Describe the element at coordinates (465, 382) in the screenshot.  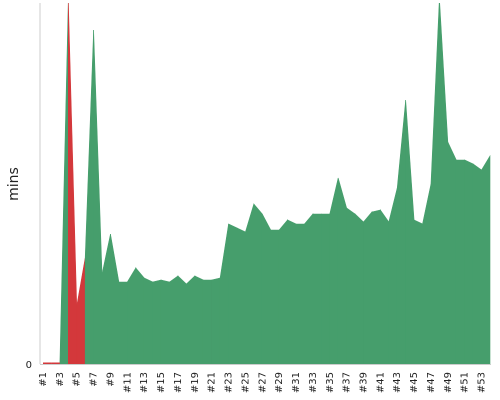
I see `x-tick-label-25: #51` at that location.